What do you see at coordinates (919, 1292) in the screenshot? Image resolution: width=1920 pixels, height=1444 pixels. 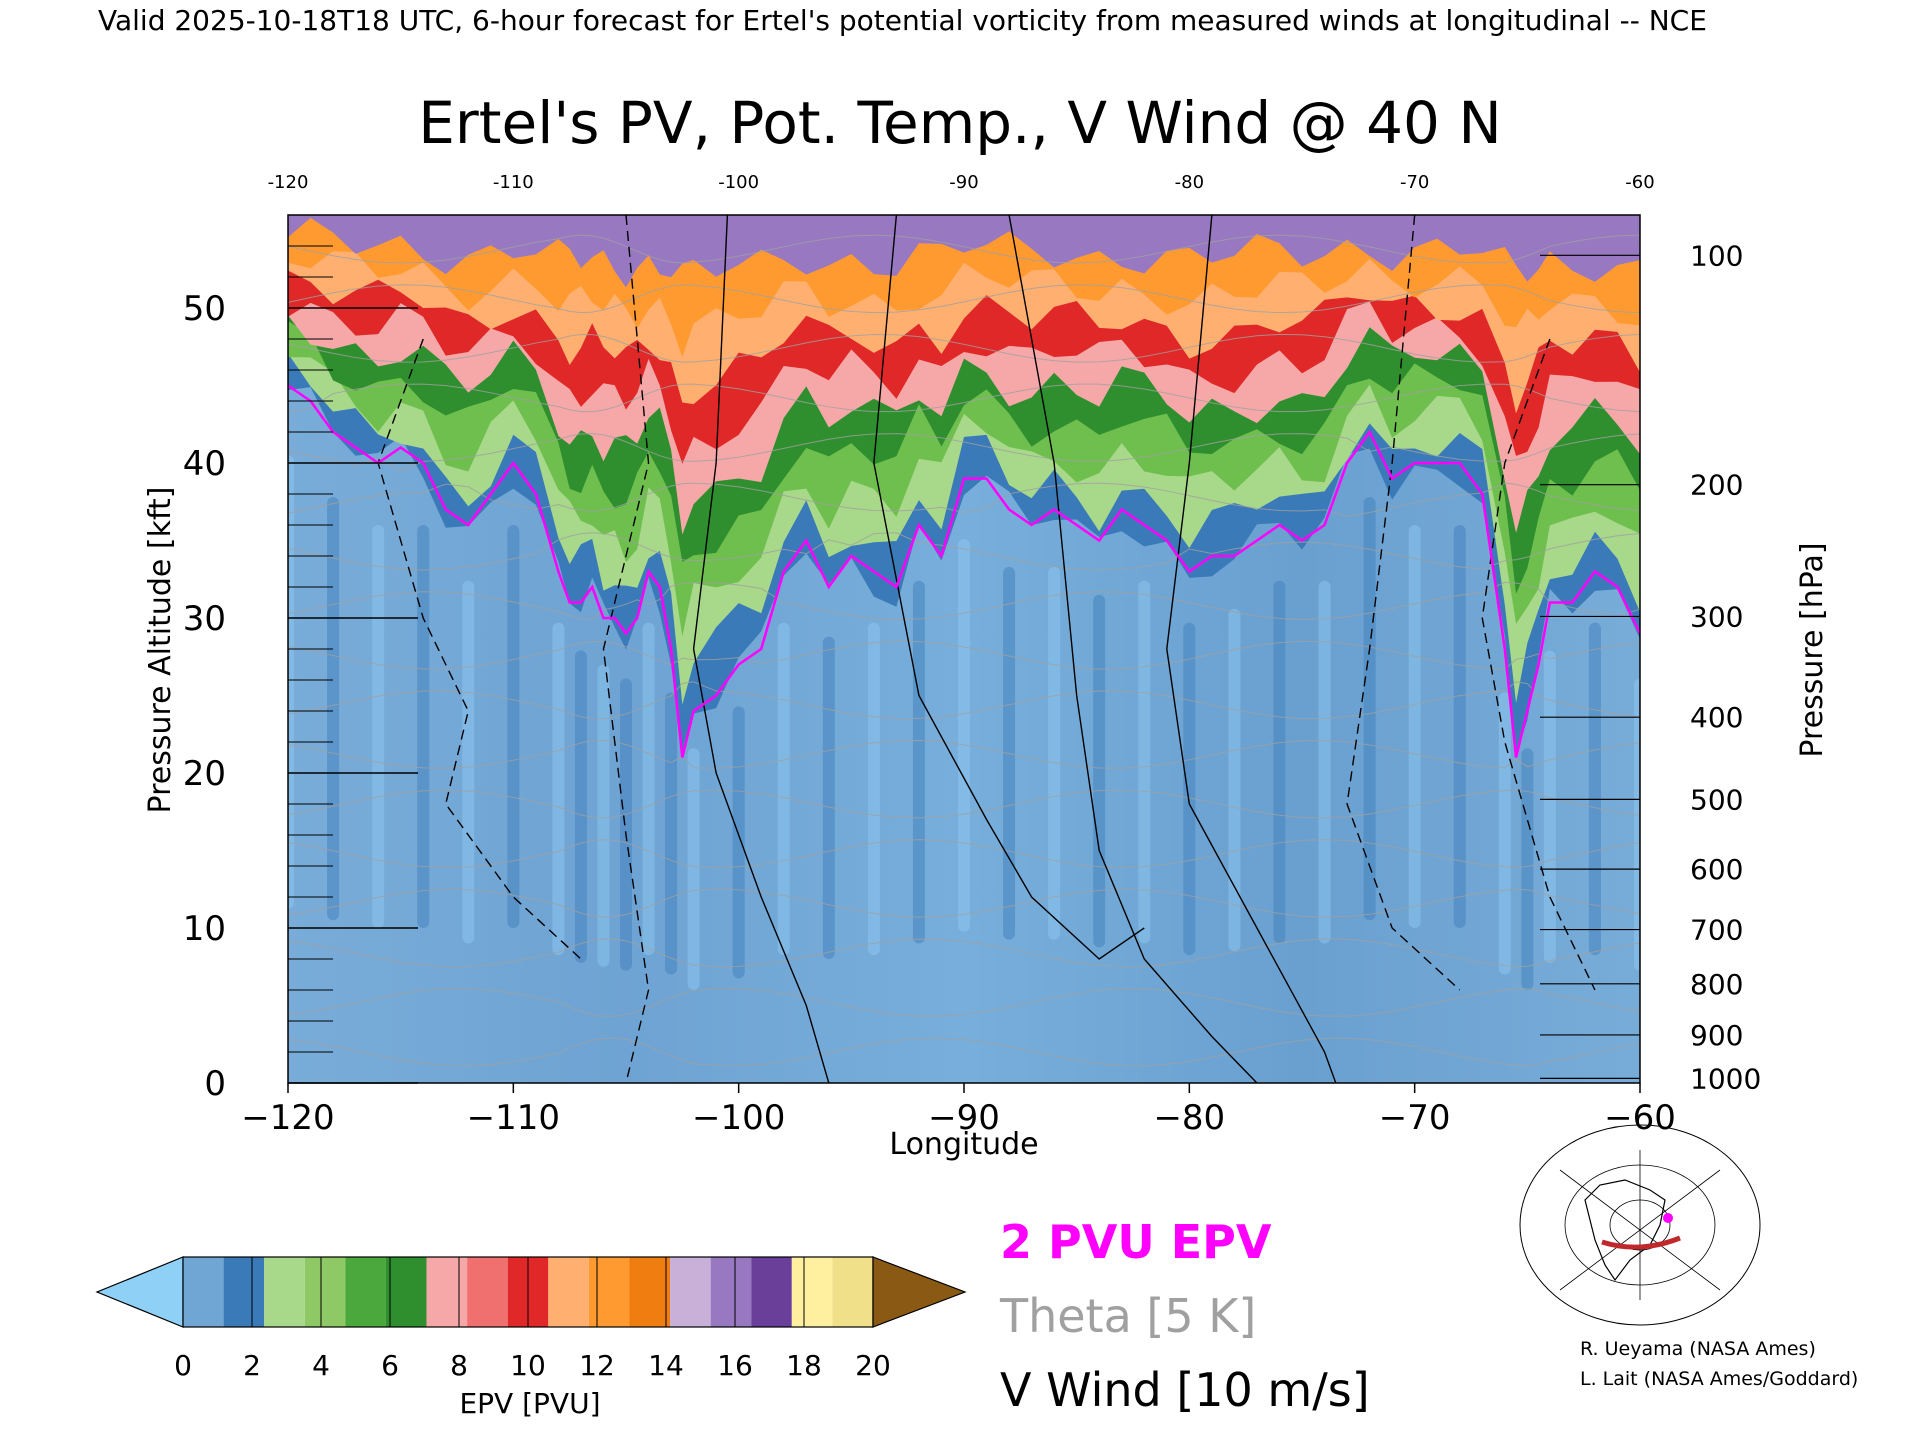 I see `colorbar-over-arrow` at bounding box center [919, 1292].